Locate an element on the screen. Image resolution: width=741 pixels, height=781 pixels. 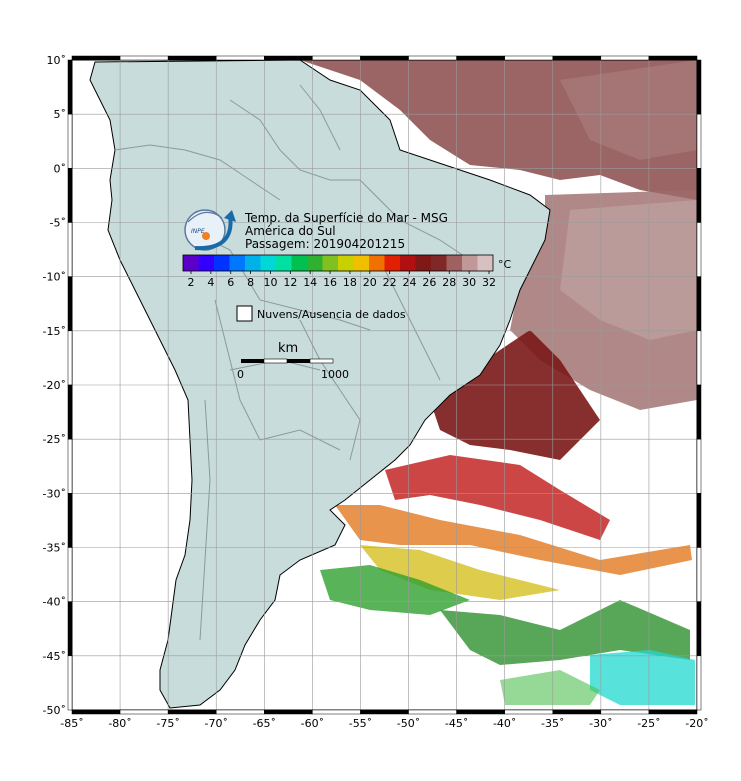
colorbar: 2 4 6 8 10 12 14 16 18 20 22 24 26 28 30 32 °C is located at coordinates (347, 271).